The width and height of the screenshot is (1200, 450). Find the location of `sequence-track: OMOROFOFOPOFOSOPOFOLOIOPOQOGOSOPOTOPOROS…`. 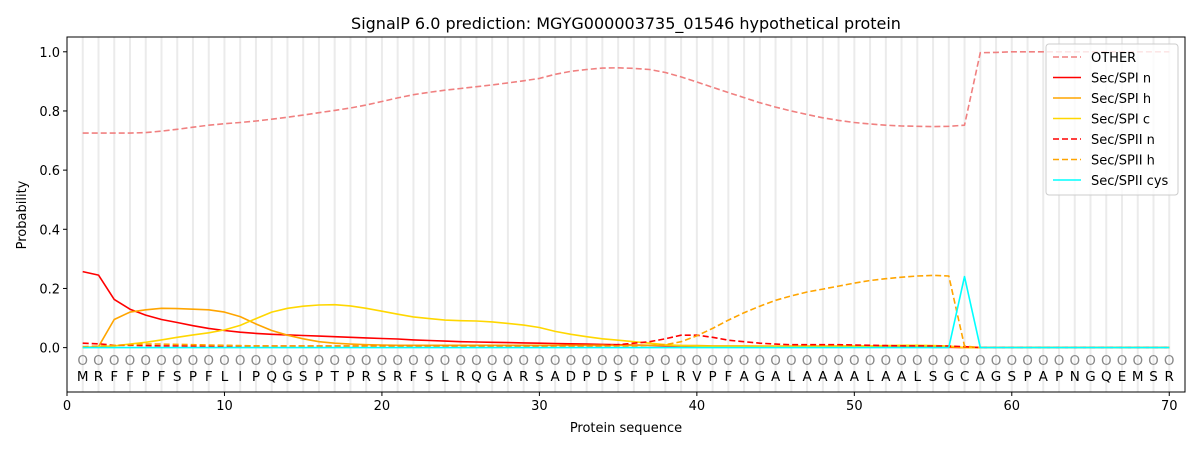

sequence-track: OMOROFOFOPOFOSOPOFOLOIOPOQOGOSOPOTOPOROS… is located at coordinates (626, 369).